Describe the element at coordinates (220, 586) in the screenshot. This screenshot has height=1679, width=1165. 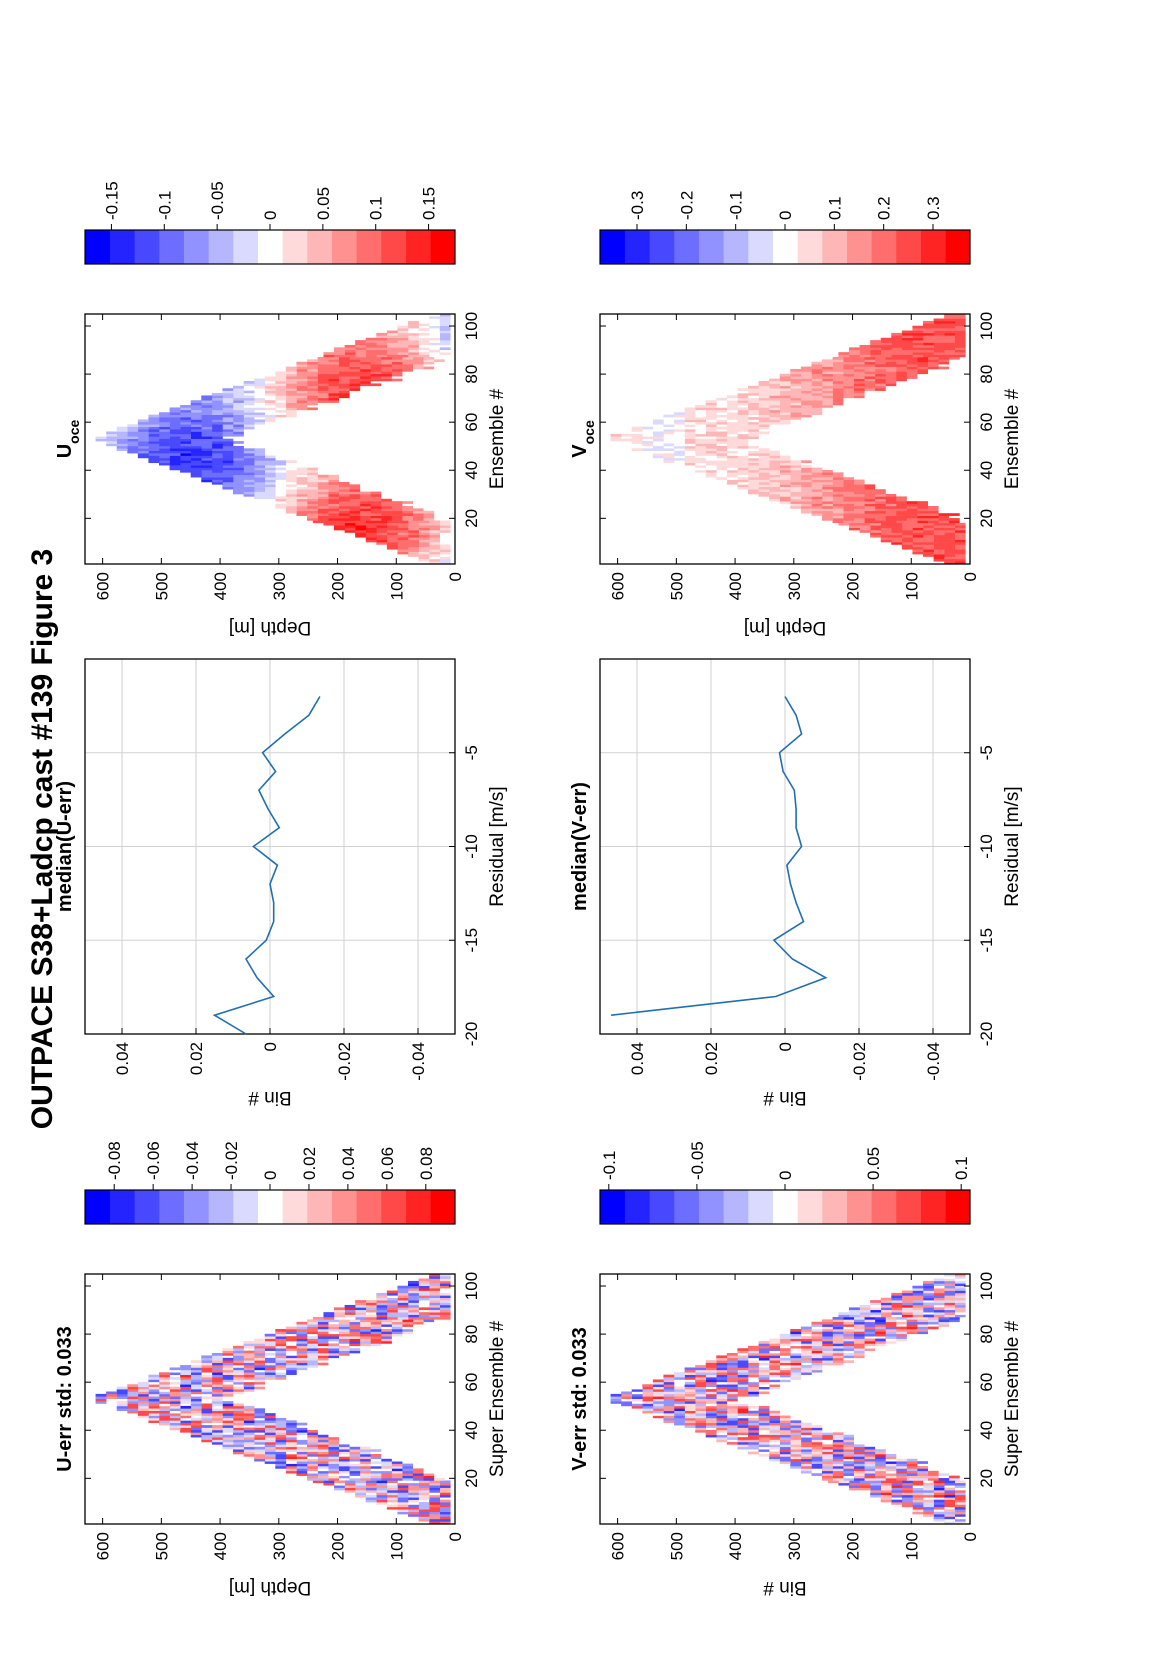
I see `y-tick-label: 400` at that location.